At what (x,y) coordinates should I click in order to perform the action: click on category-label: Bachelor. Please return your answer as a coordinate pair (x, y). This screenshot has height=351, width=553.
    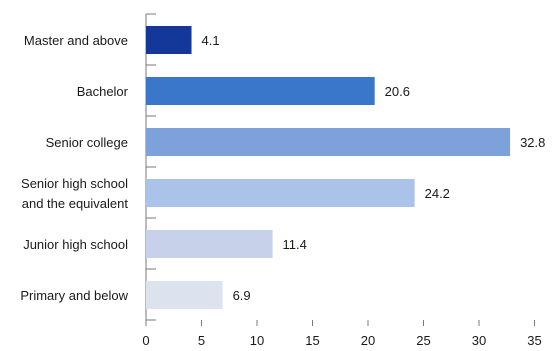
    Looking at the image, I should click on (103, 91).